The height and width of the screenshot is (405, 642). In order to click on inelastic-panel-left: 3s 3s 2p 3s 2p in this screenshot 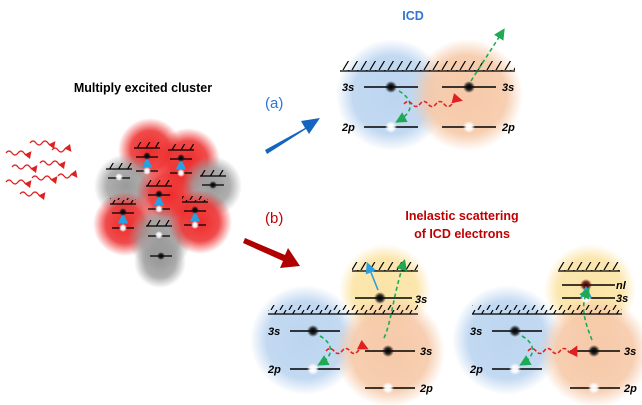, I will do `click(347, 324)`.